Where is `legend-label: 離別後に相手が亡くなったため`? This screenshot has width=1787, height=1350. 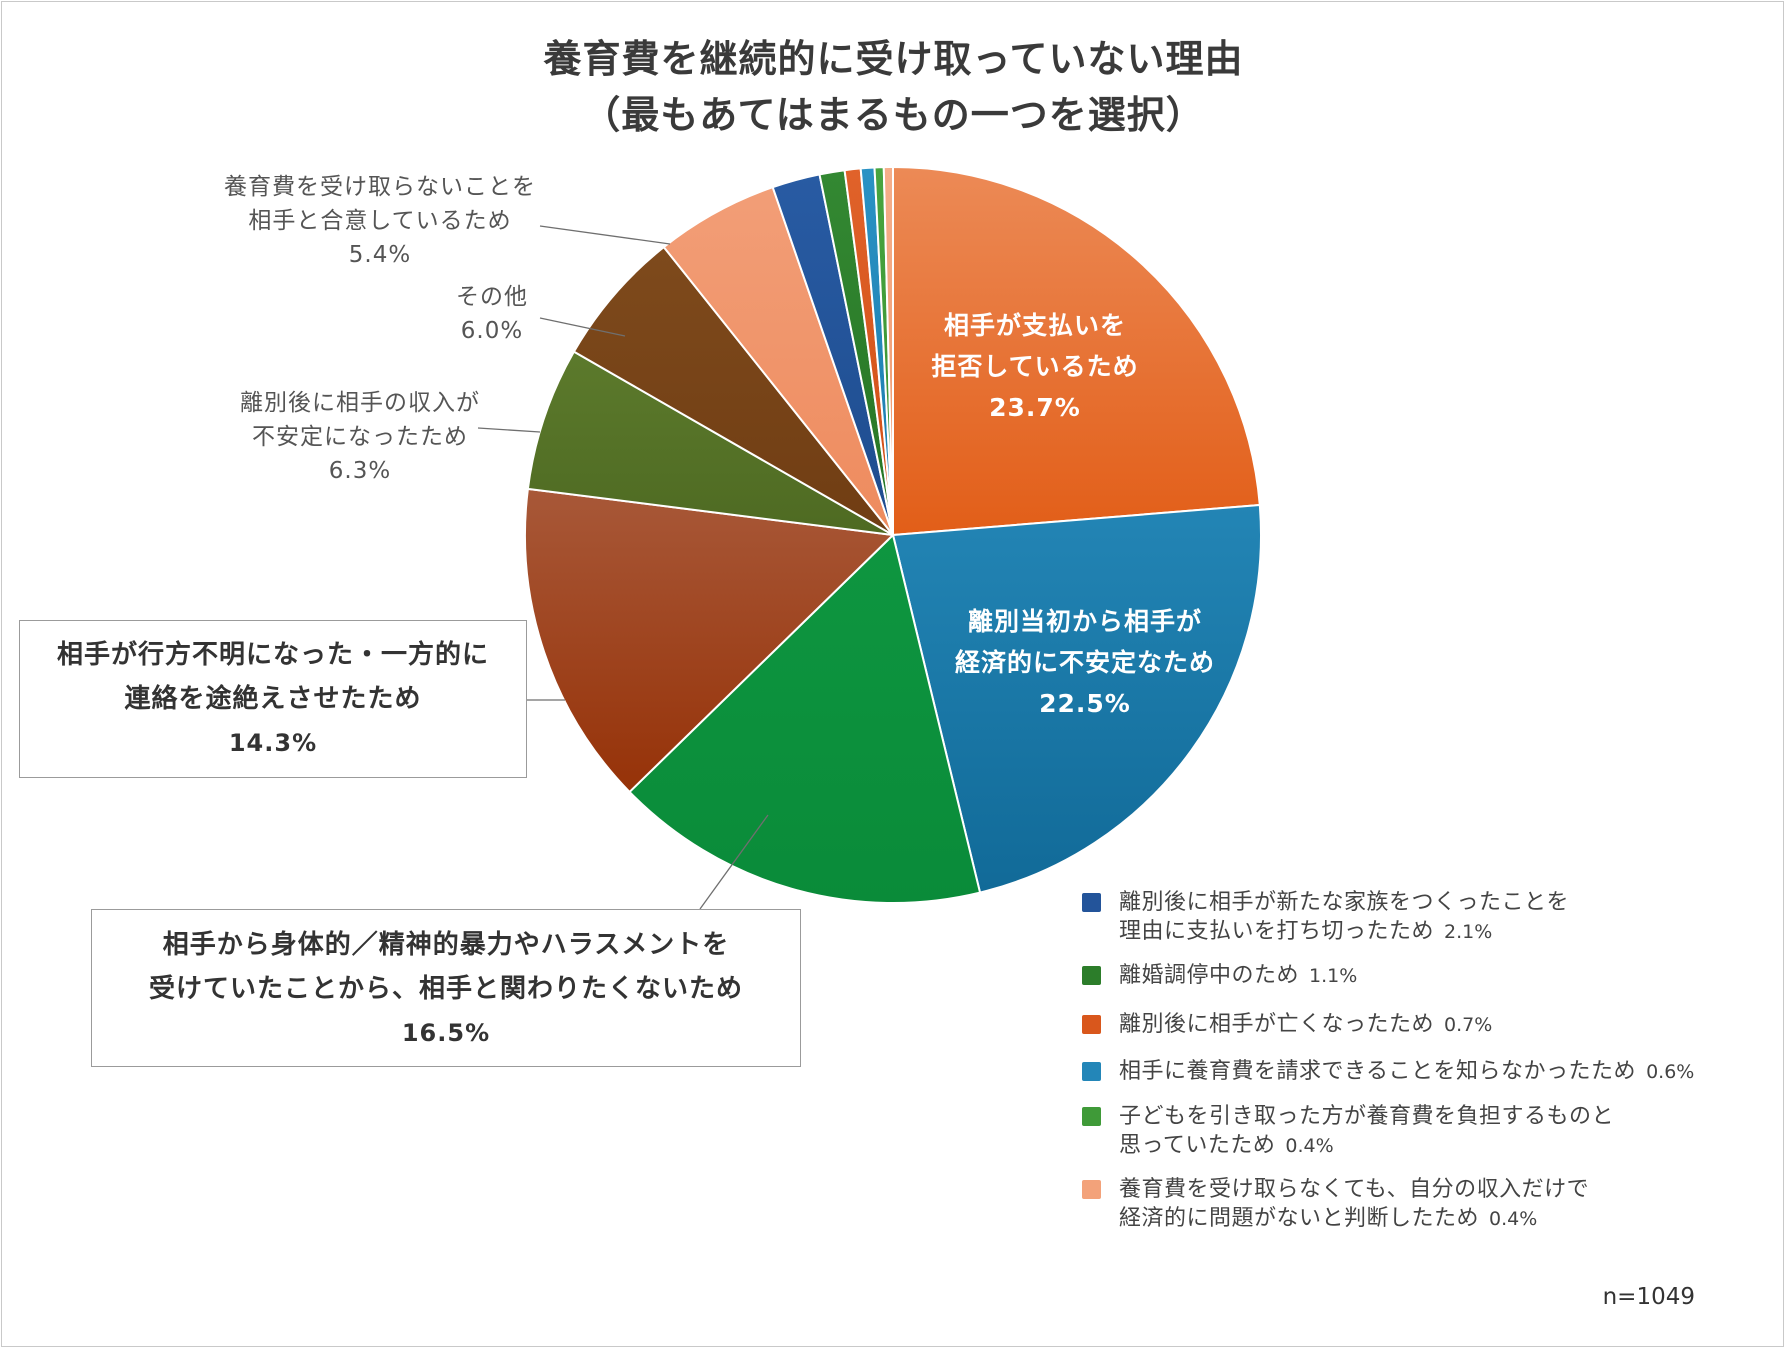 legend-label: 離別後に相手が亡くなったため is located at coordinates (1277, 1024).